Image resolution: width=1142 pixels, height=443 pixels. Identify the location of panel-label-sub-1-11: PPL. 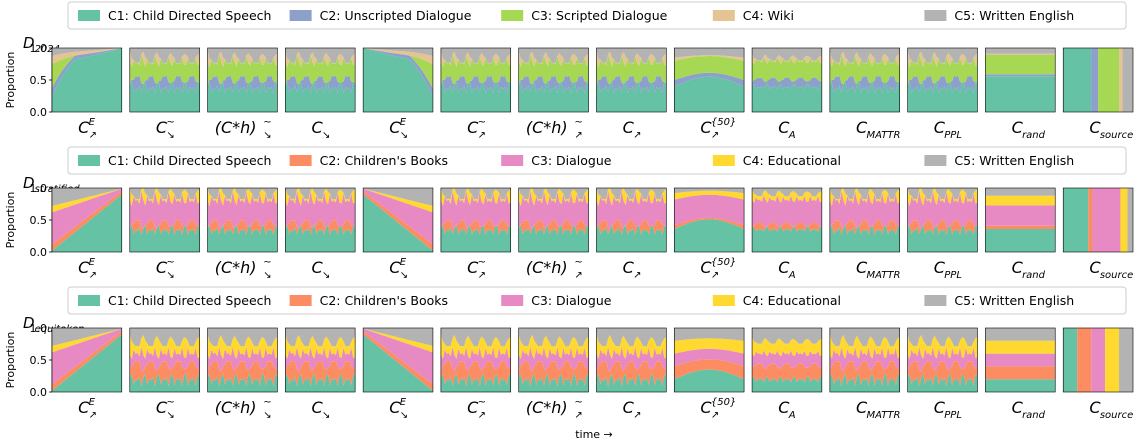
(953, 275).